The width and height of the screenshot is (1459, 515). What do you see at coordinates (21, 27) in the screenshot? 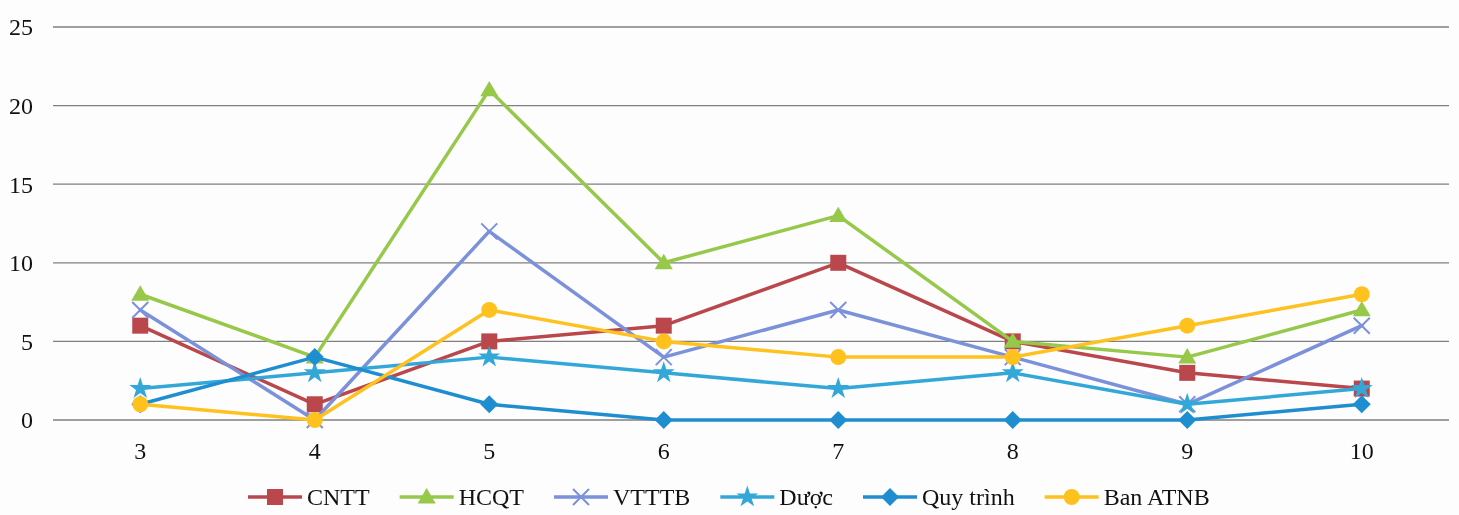
I see `y-tick-label: 25` at bounding box center [21, 27].